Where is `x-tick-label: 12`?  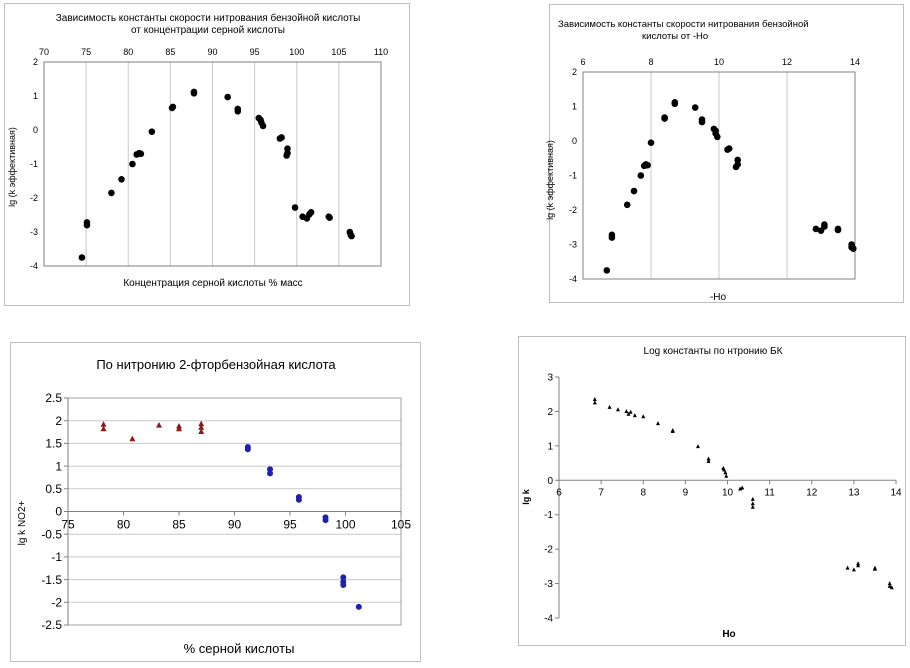
x-tick-label: 12 is located at coordinates (812, 492).